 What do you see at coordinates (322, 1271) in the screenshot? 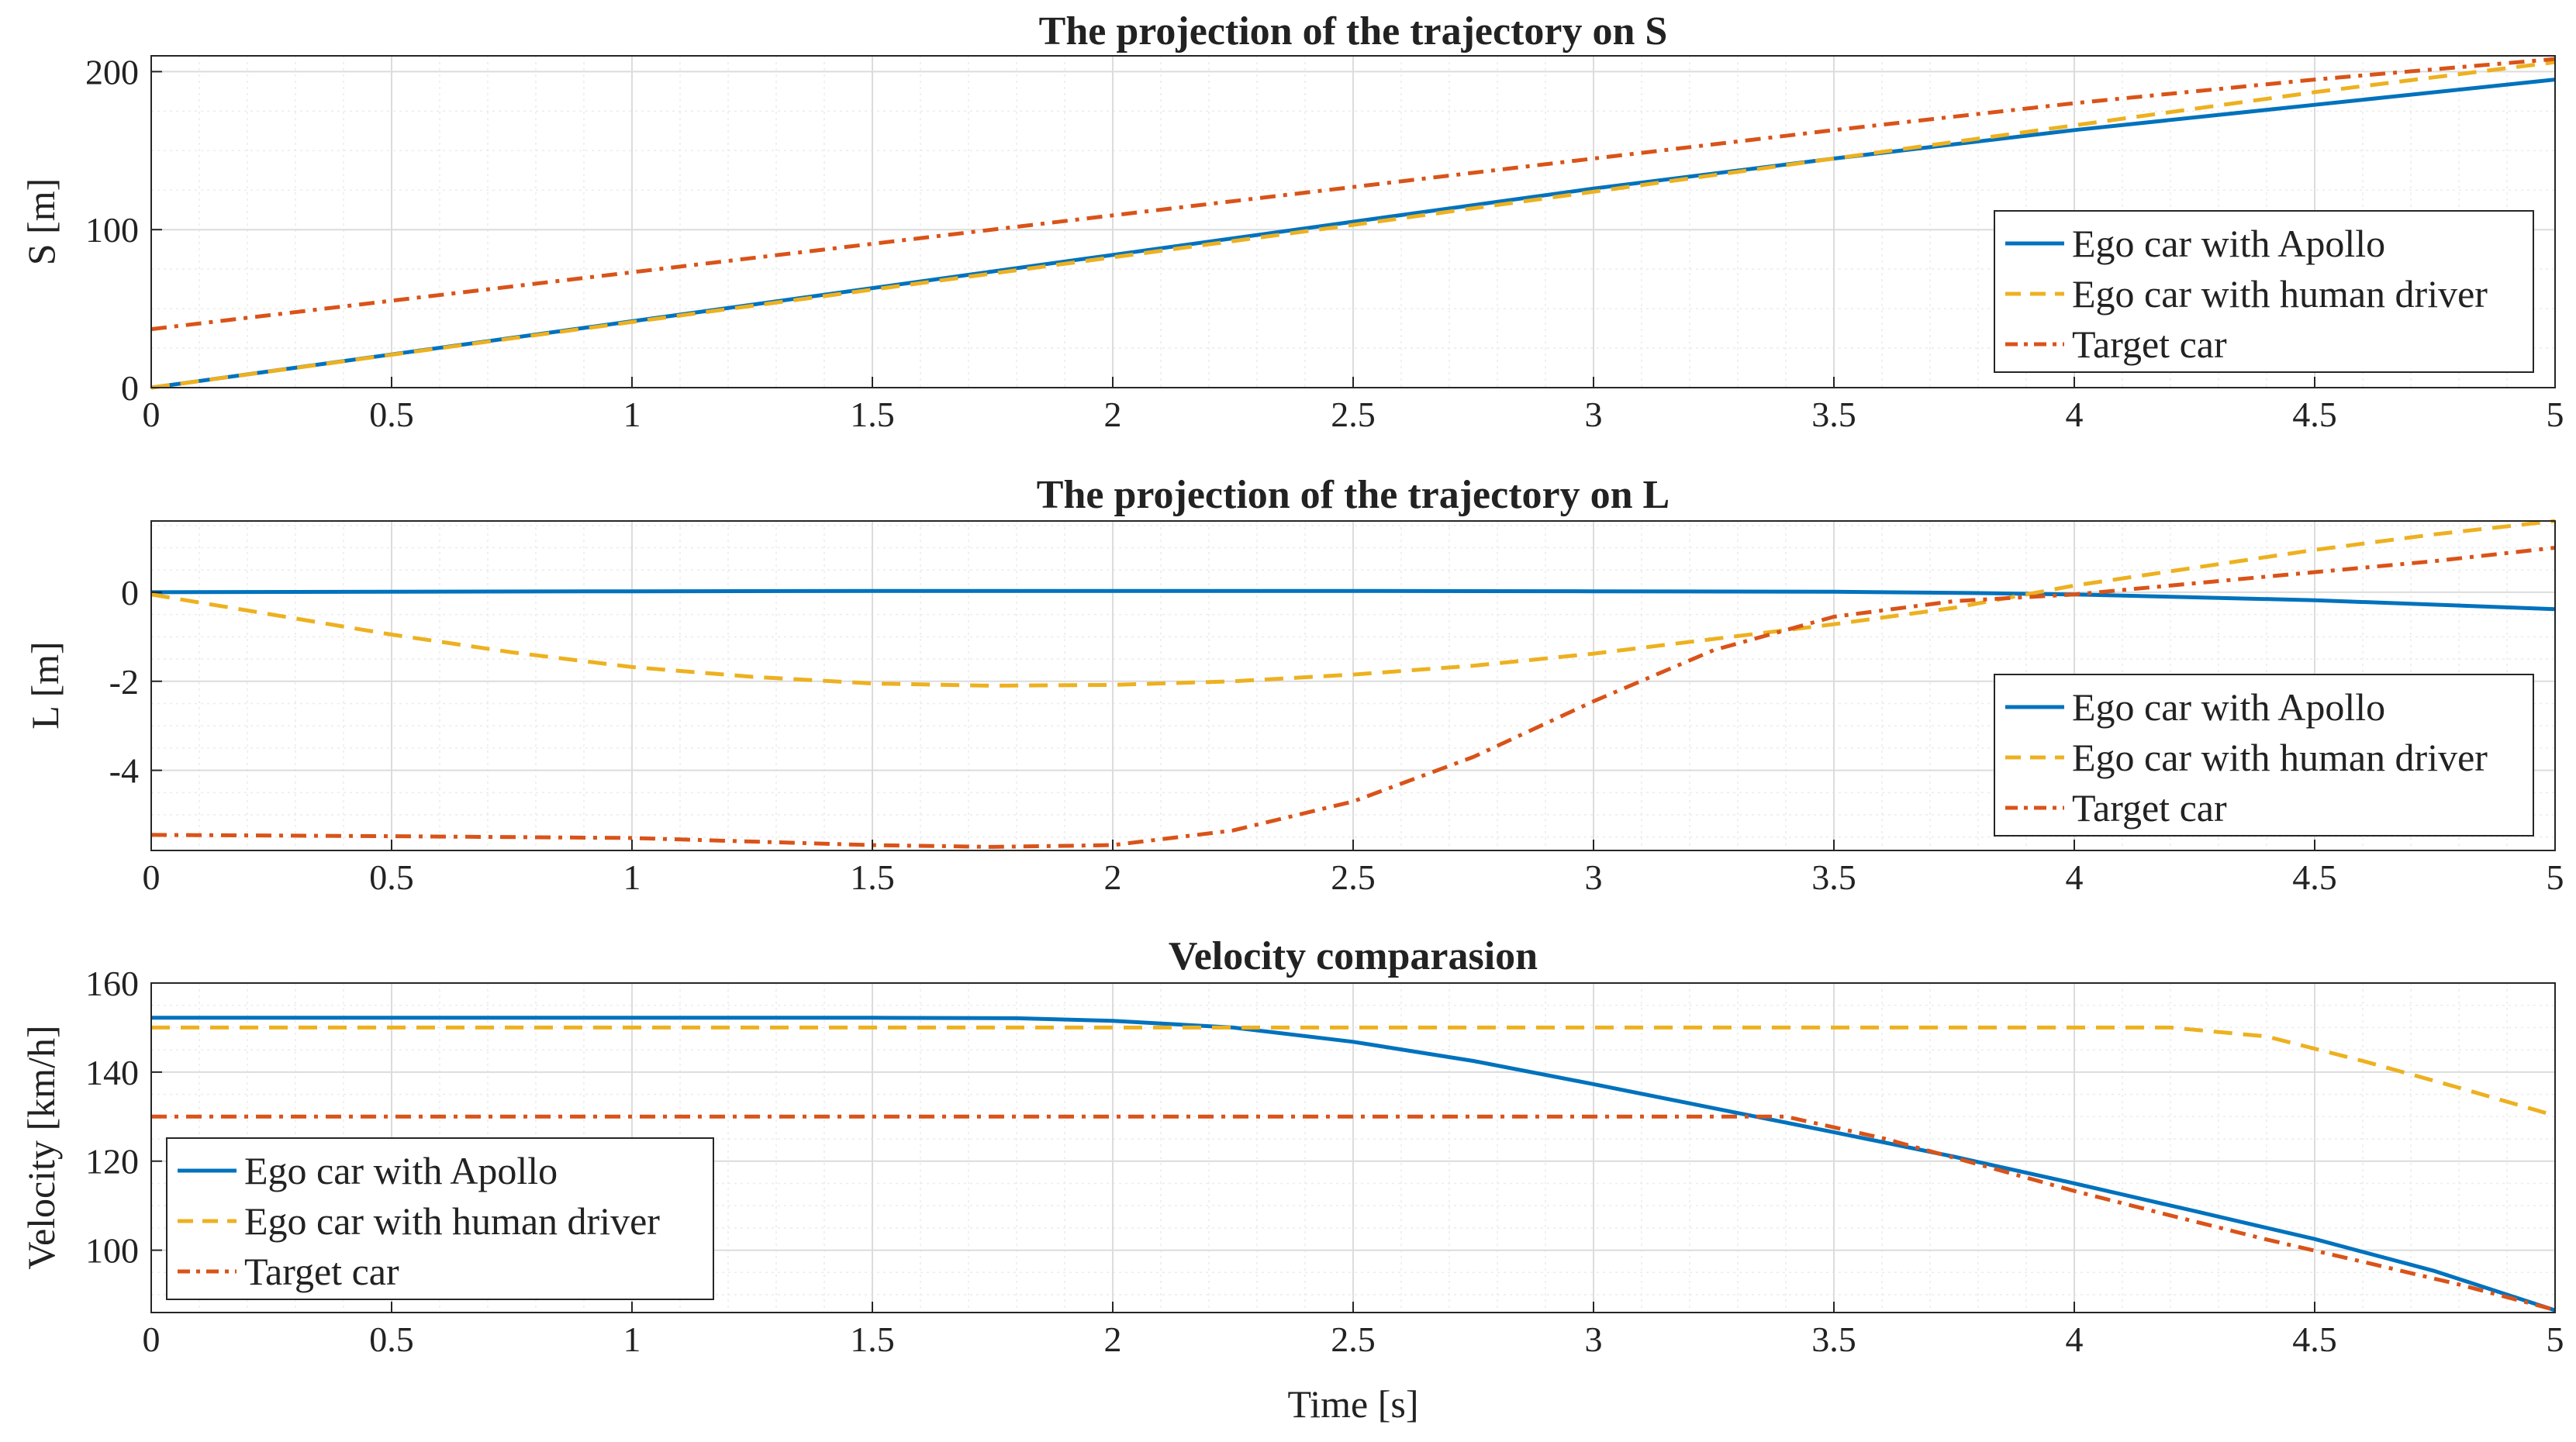
I see `legend-label-velocity-3: Target car` at bounding box center [322, 1271].